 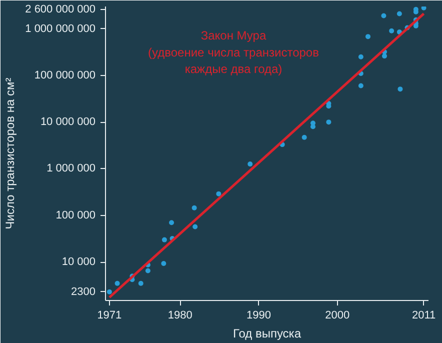 I want to click on y-tick-label: 1 000 000, so click(x=71, y=168).